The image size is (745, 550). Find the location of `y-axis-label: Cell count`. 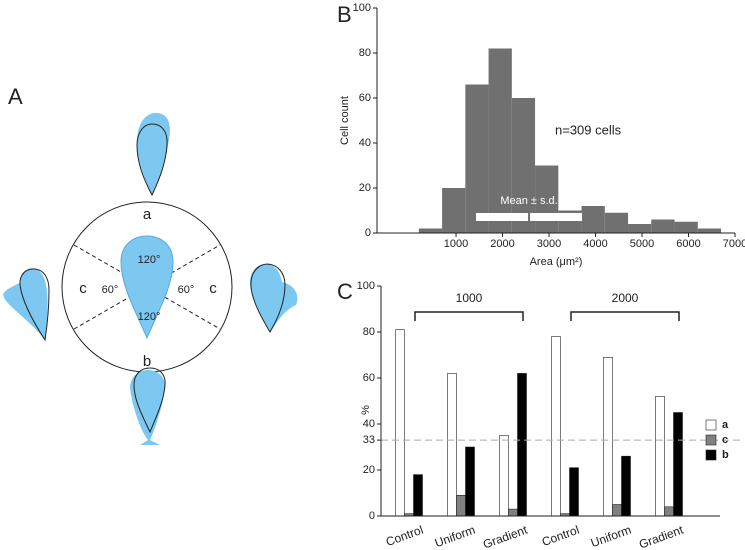

y-axis-label: Cell count is located at coordinates (345, 120).